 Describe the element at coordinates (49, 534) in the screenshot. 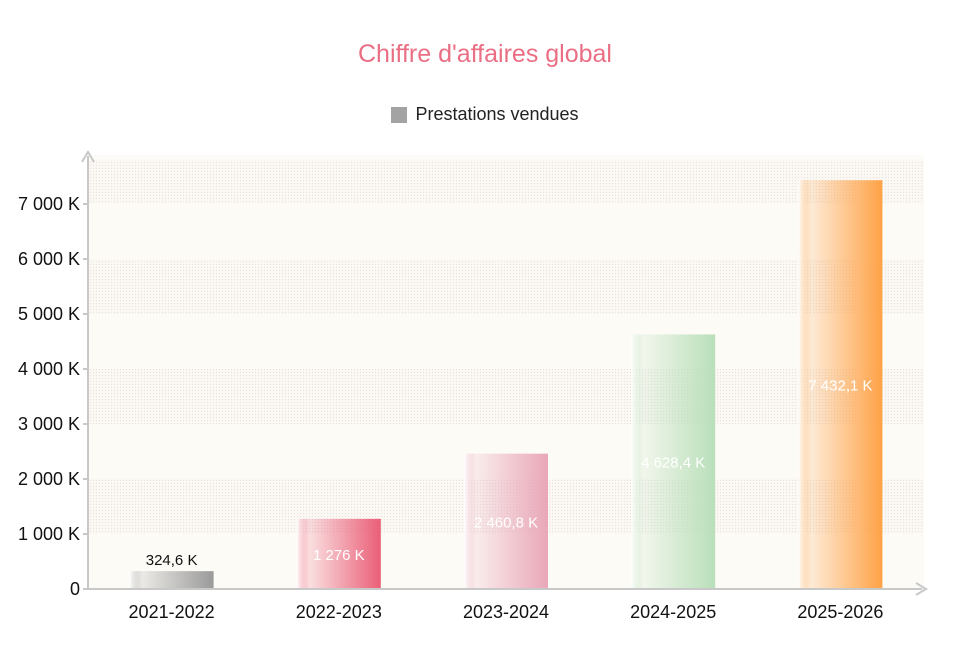

I see `y-tick-label: 1 000 K` at that location.